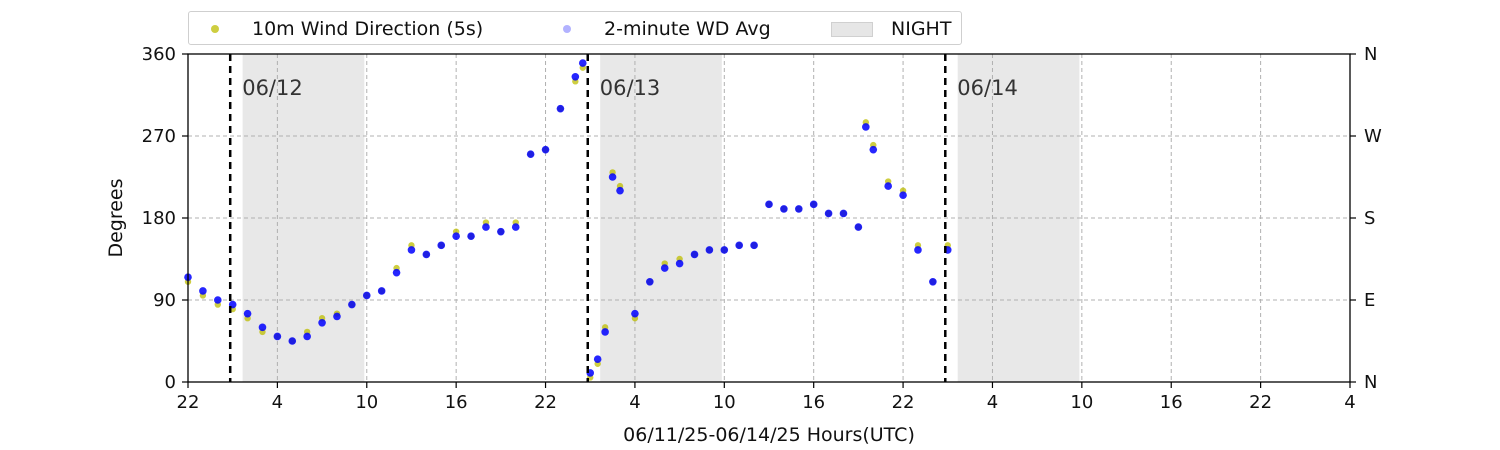 This screenshot has width=1500, height=450. Describe the element at coordinates (159, 136) in the screenshot. I see `y-tick-label: 270` at that location.